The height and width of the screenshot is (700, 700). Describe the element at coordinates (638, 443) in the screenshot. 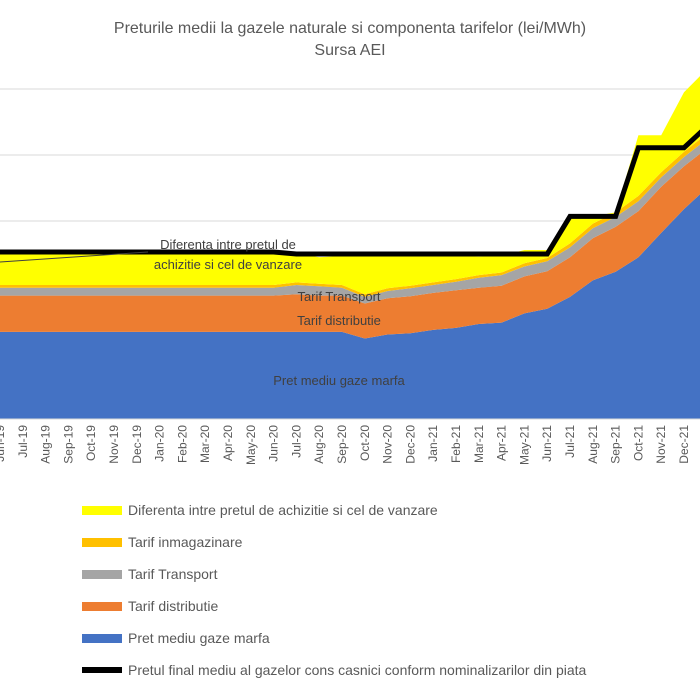

I see `x-tick-label: Oct-21` at that location.